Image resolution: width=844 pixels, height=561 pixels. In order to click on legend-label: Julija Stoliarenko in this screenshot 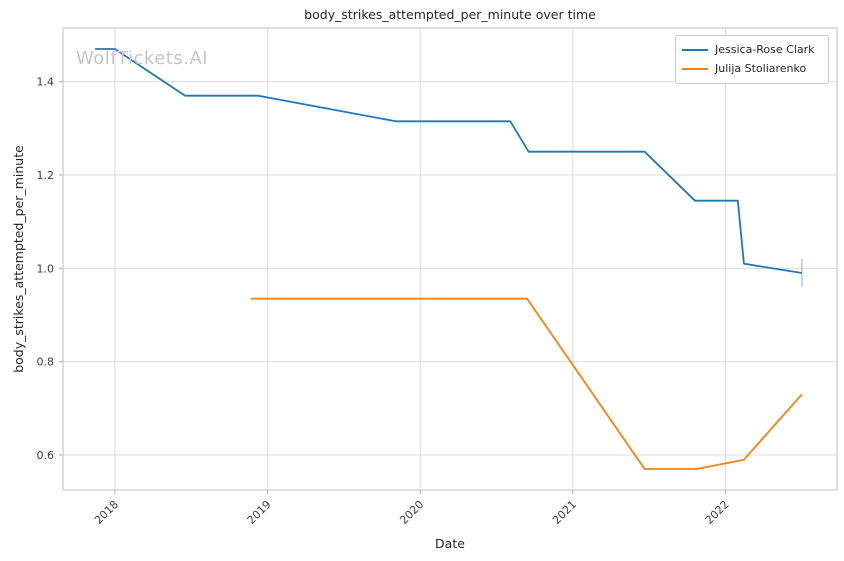, I will do `click(761, 68)`.